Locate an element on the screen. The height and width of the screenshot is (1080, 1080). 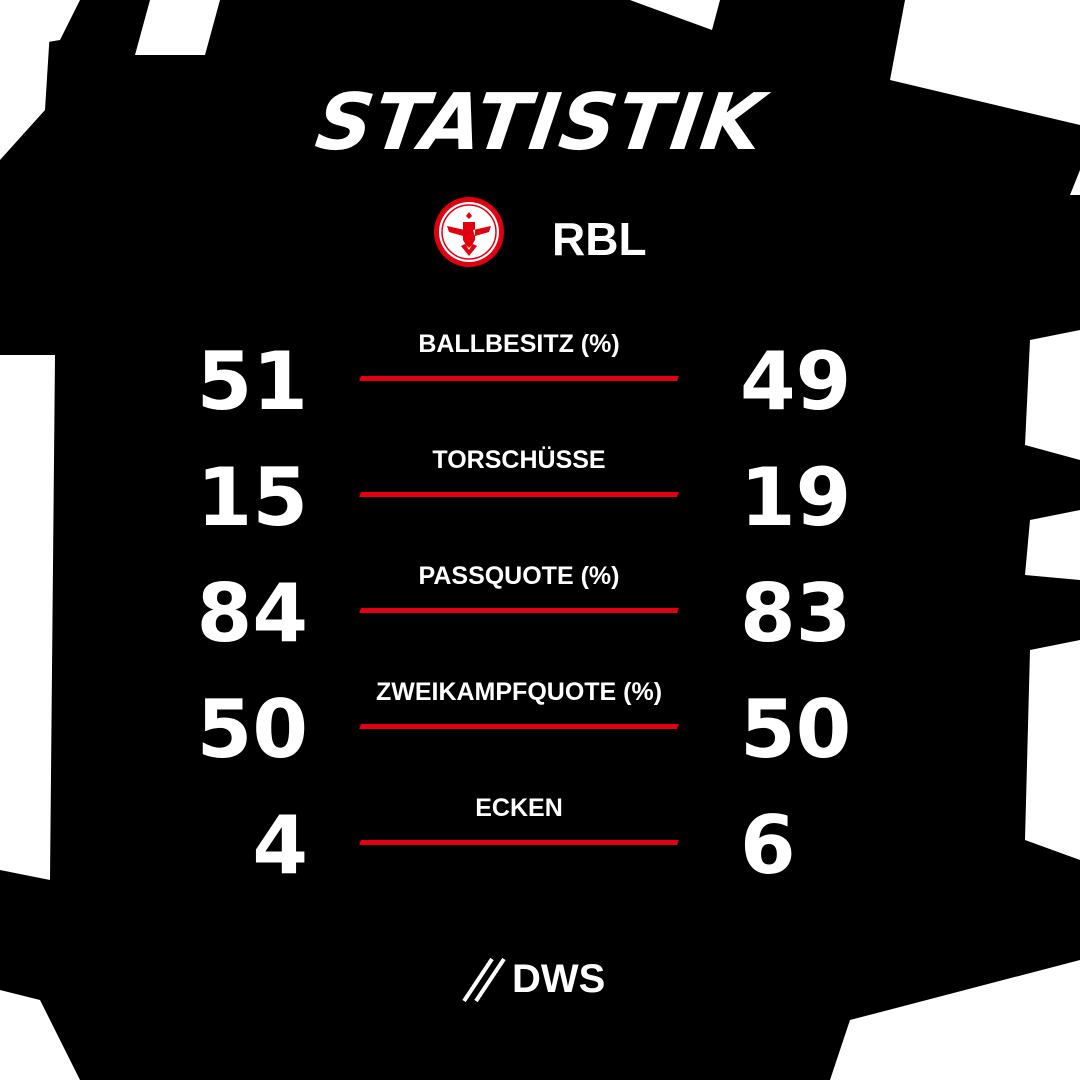
sponsor-logo: DWS is located at coordinates (542, 980).